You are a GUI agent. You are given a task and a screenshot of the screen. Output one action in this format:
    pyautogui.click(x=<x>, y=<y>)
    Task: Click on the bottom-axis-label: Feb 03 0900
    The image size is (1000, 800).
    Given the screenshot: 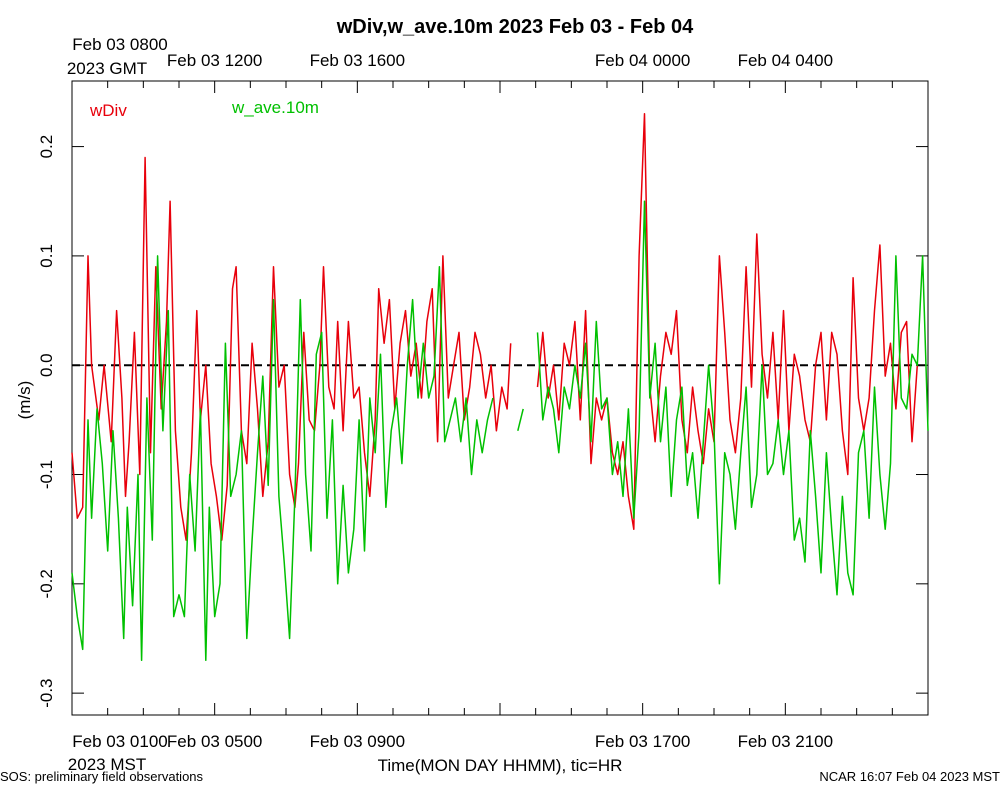 What is the action you would take?
    pyautogui.click(x=357, y=741)
    